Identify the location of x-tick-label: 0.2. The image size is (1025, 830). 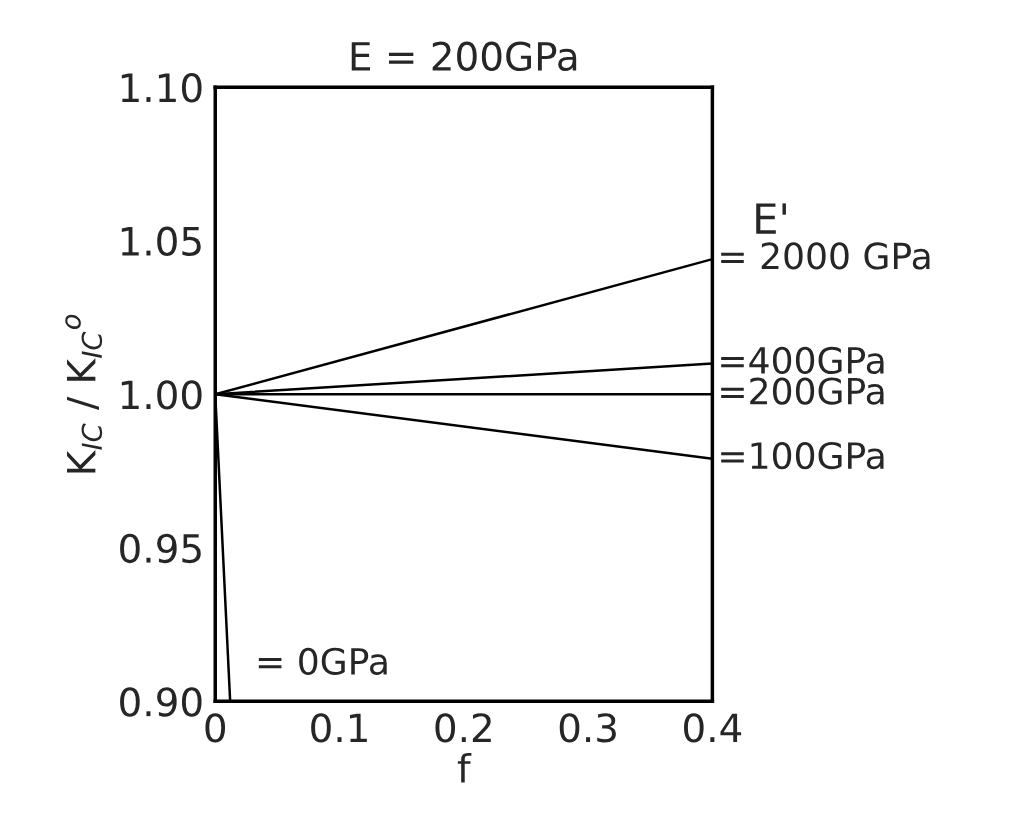
(463, 728).